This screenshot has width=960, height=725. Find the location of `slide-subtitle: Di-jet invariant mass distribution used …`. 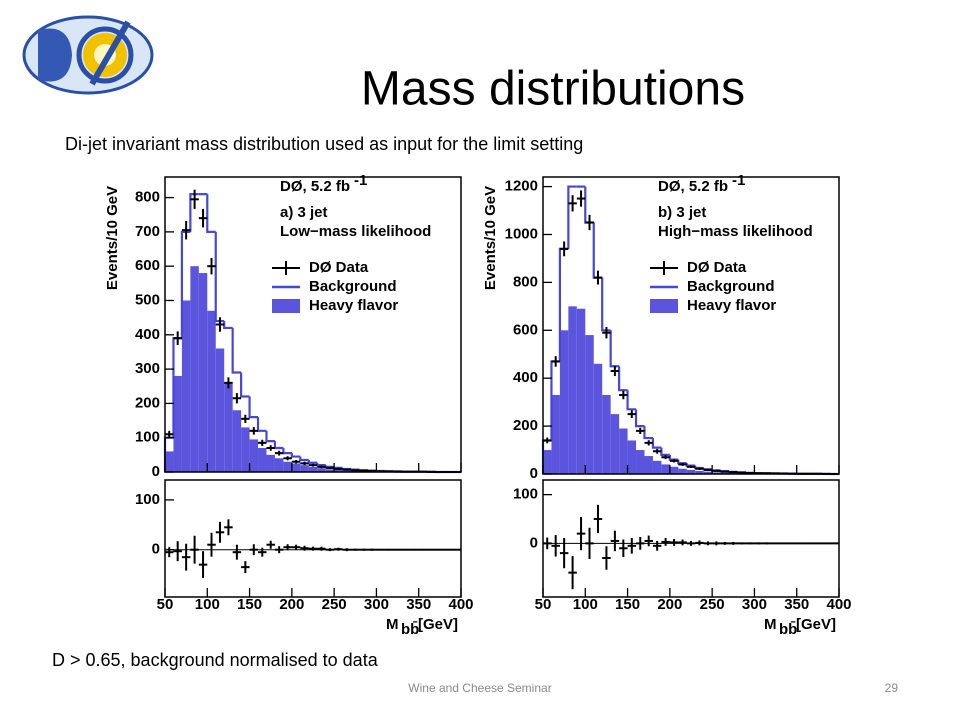

slide-subtitle: Di-jet invariant mass distribution used … is located at coordinates (324, 144).